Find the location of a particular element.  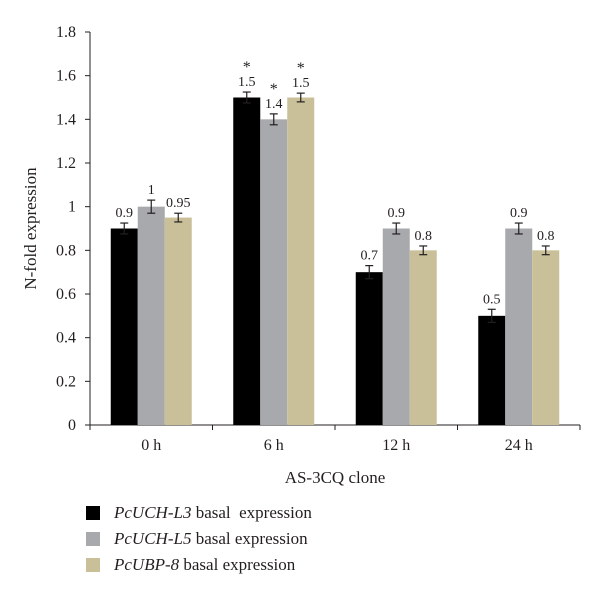

data-label: 1.4 is located at coordinates (274, 104).